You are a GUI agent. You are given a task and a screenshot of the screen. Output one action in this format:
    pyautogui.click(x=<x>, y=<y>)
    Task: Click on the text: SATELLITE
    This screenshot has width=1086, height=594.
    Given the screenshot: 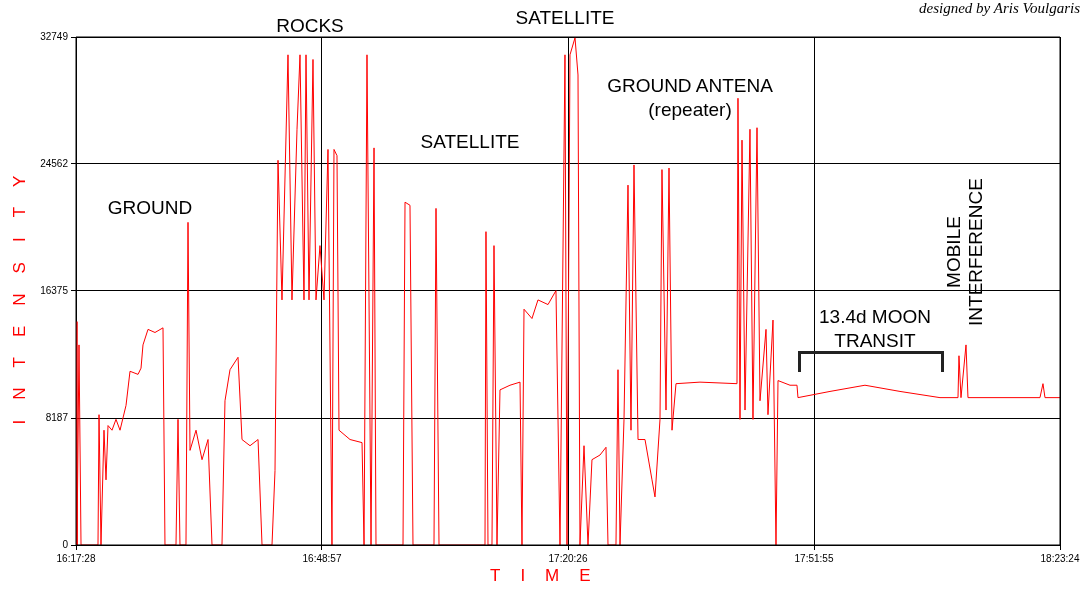 What is the action you would take?
    pyautogui.click(x=565, y=18)
    